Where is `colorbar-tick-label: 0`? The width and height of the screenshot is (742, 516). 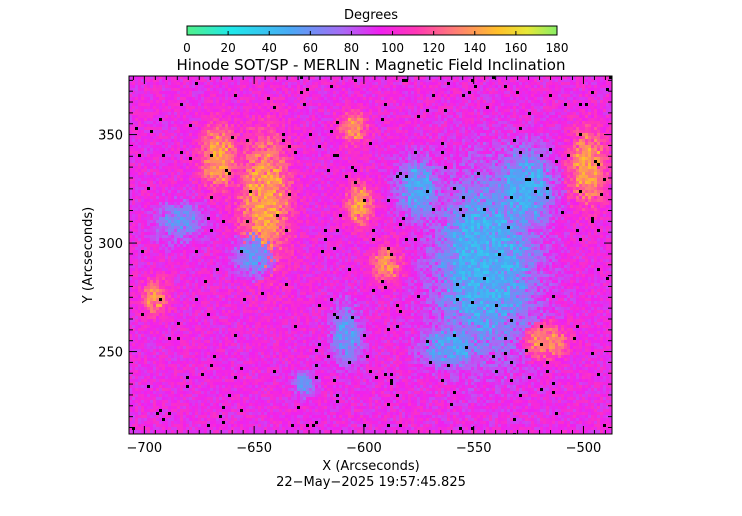
colorbar-tick-label: 0 is located at coordinates (187, 48).